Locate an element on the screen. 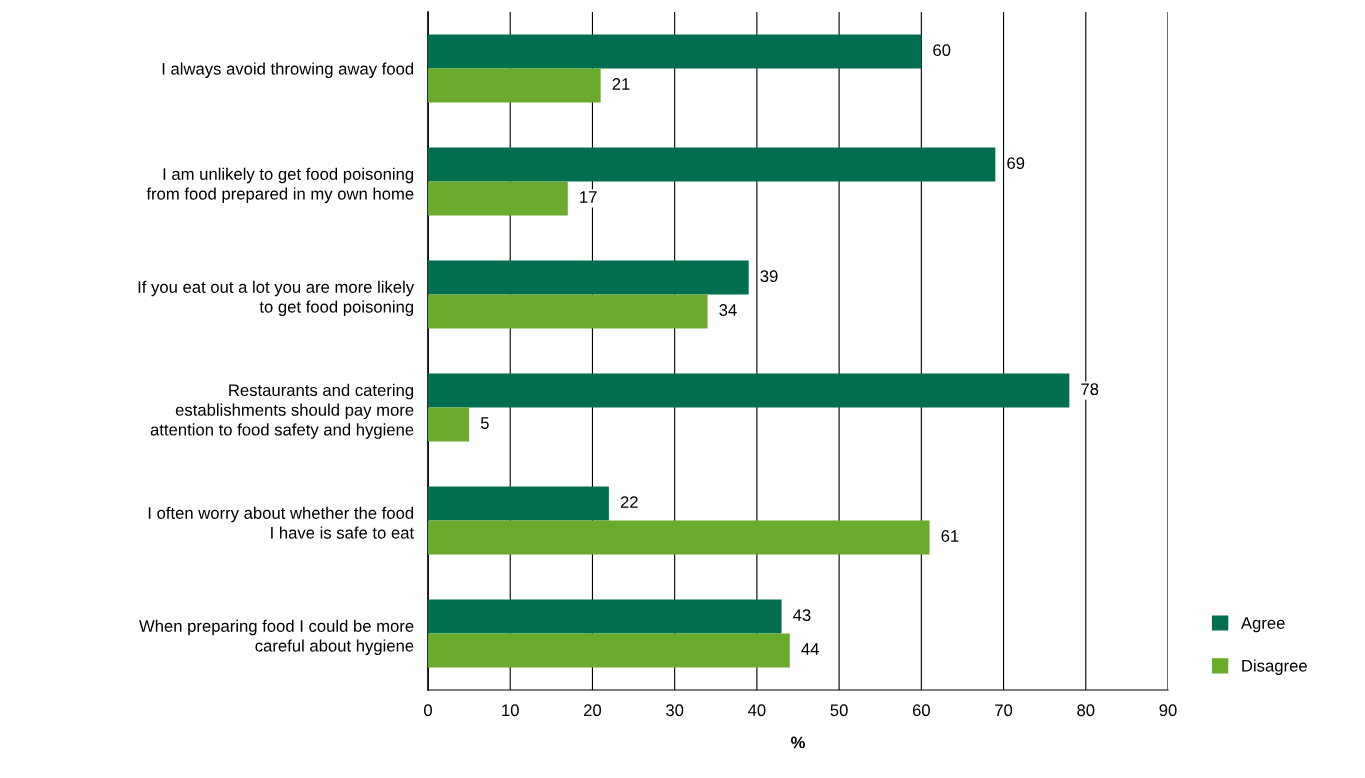  data-label: 17 is located at coordinates (588, 197).